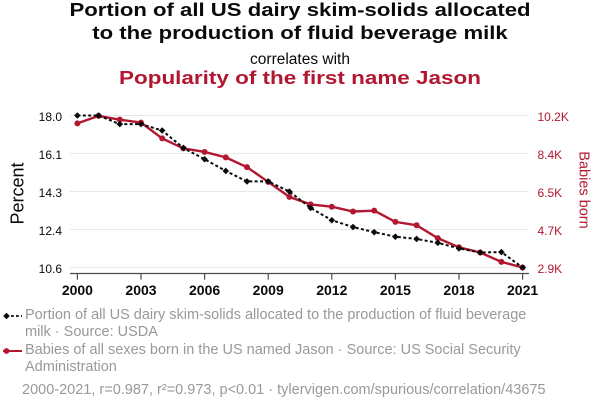  What do you see at coordinates (550, 231) in the screenshot?
I see `right-tick-label: 4.7K` at bounding box center [550, 231].